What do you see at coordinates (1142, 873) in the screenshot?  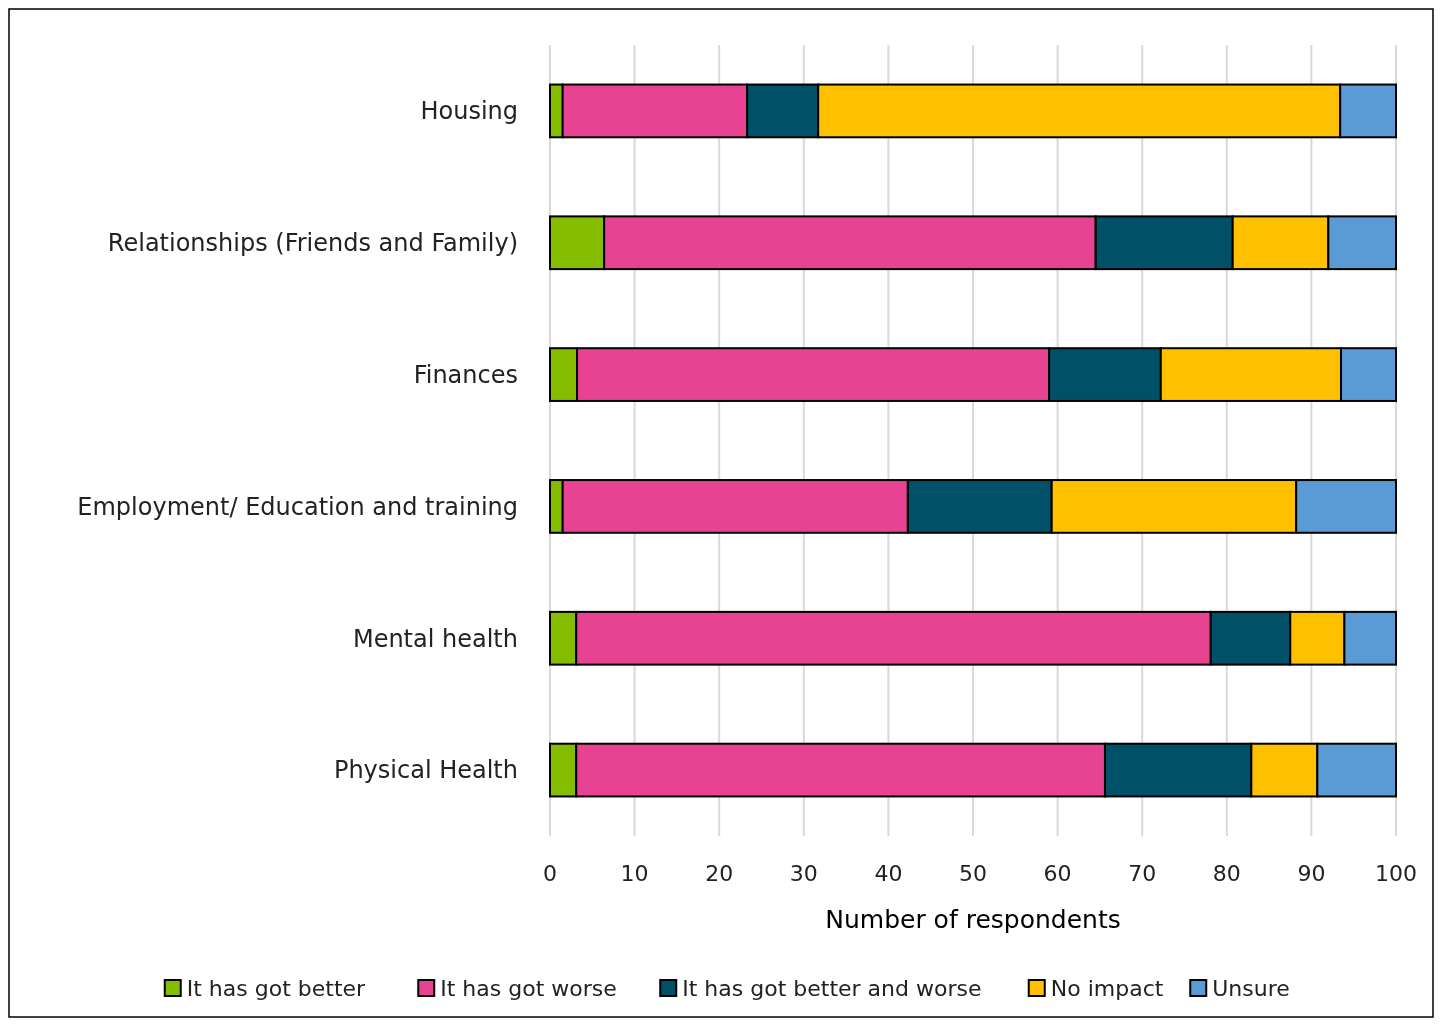 I see `x-tick-label: 70` at bounding box center [1142, 873].